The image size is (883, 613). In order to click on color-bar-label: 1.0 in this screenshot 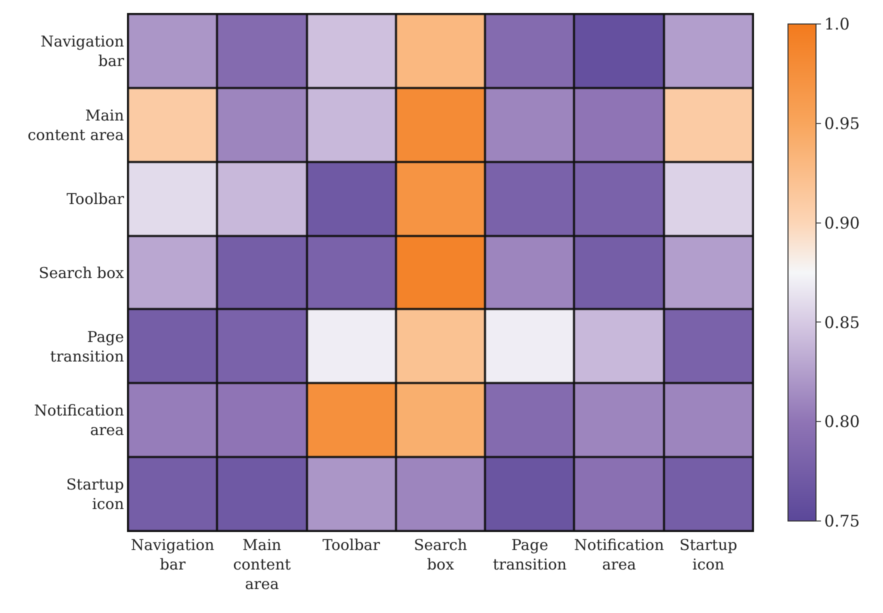, I will do `click(837, 24)`.